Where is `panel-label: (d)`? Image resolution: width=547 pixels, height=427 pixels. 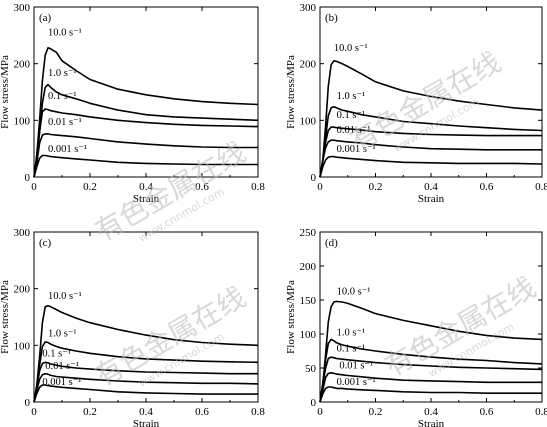 panel-label: (d) is located at coordinates (331, 243).